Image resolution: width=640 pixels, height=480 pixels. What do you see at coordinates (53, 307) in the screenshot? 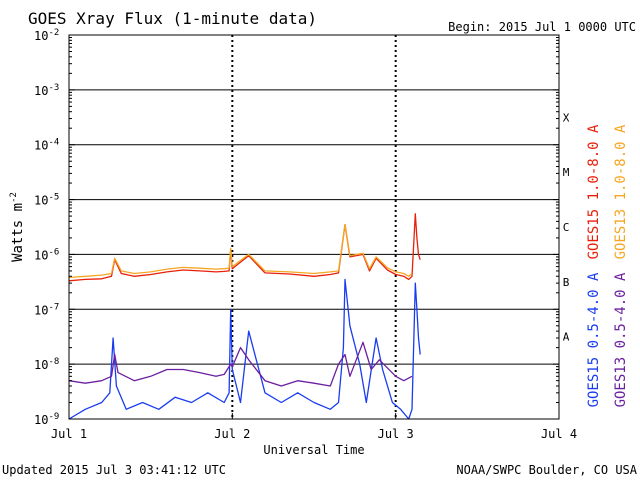
I see `y-tick-label-exponent: -7` at bounding box center [53, 307].